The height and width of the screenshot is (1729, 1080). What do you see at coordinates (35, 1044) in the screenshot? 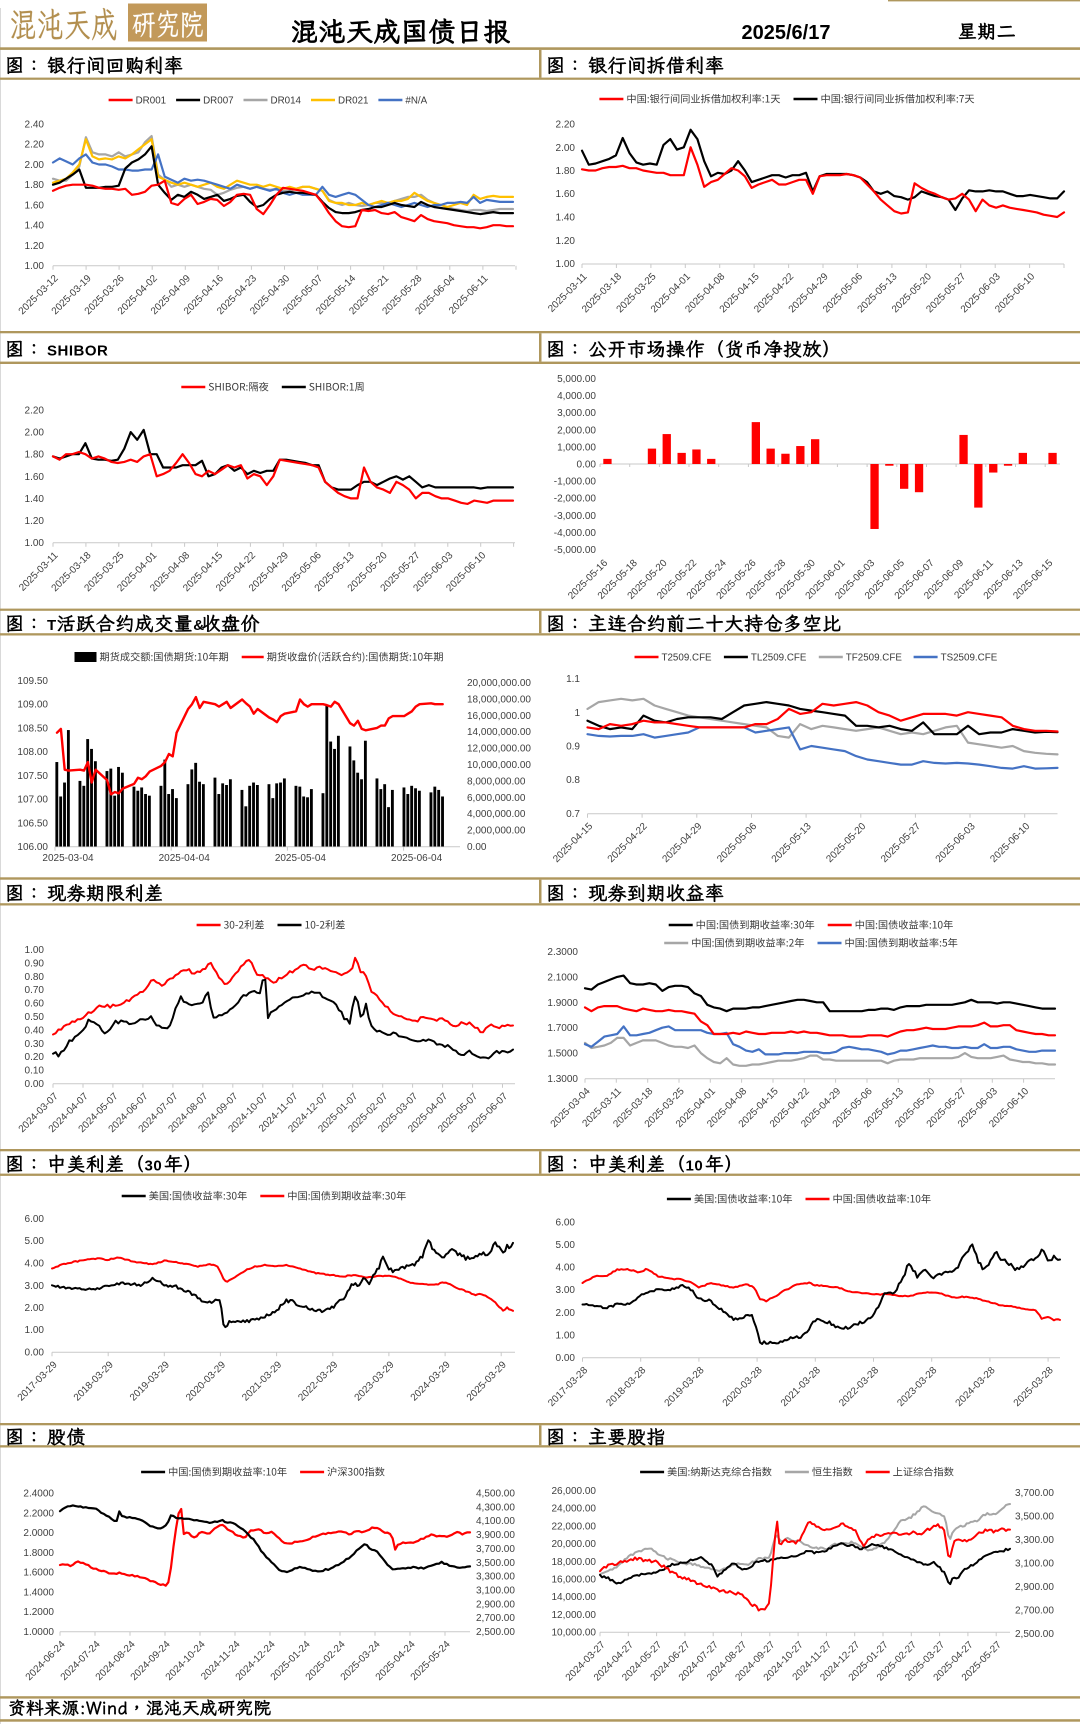
I see `svg-text: 0.30` at bounding box center [35, 1044].